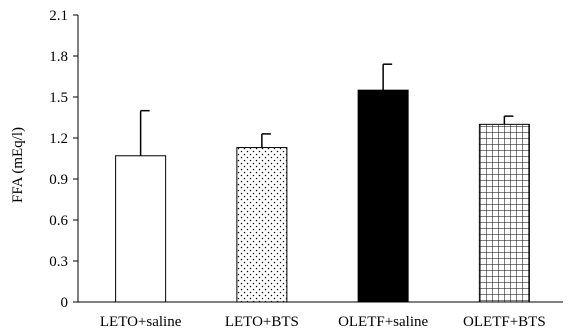 This screenshot has width=571, height=331. I want to click on x-tick-label: LETO+saline, so click(141, 322).